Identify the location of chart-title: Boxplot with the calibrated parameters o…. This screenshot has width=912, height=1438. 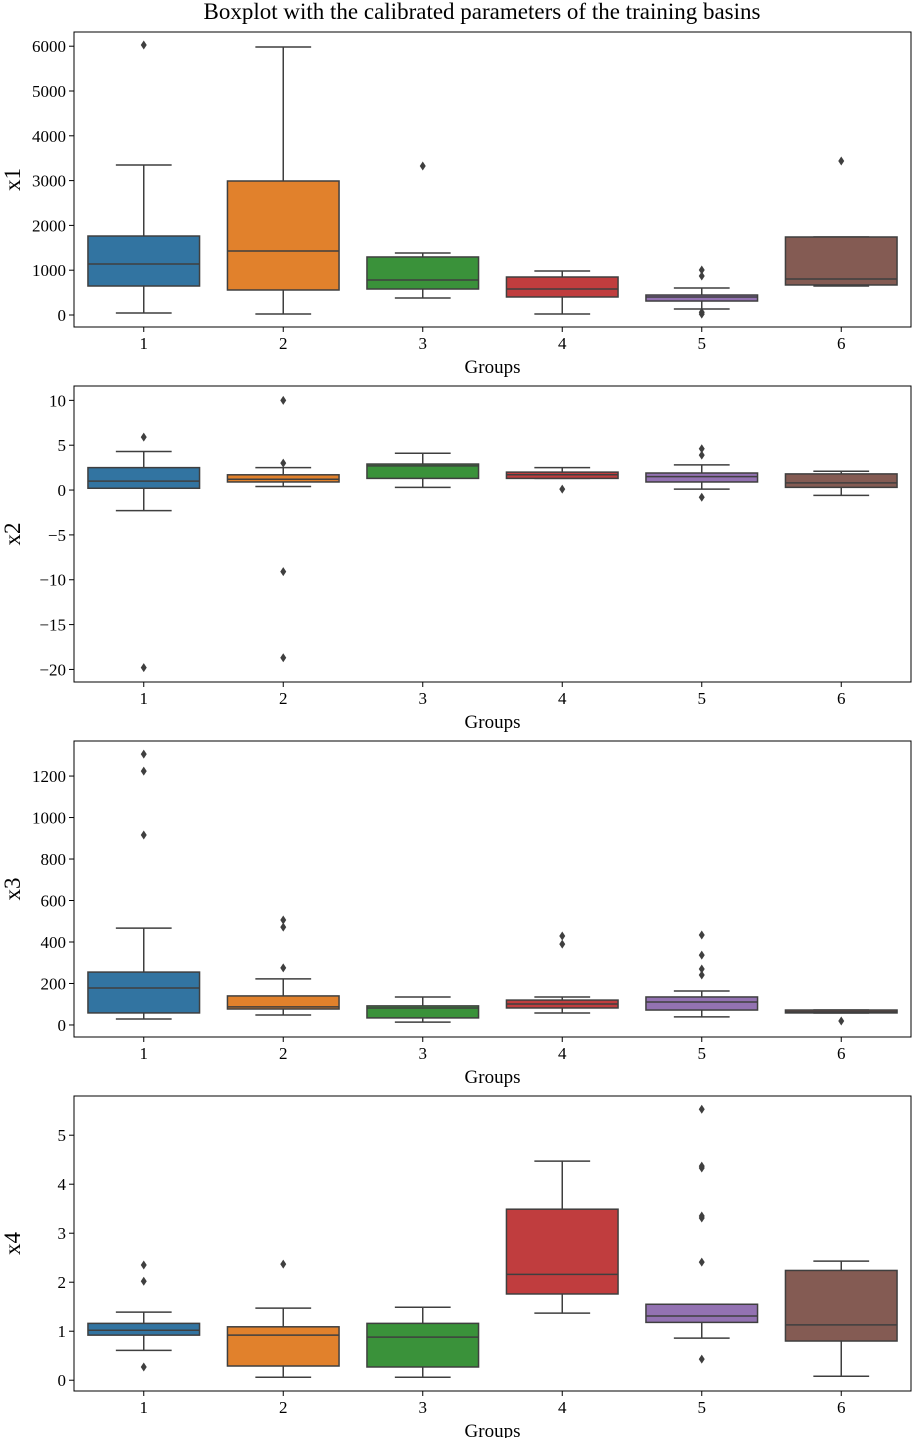
(482, 12).